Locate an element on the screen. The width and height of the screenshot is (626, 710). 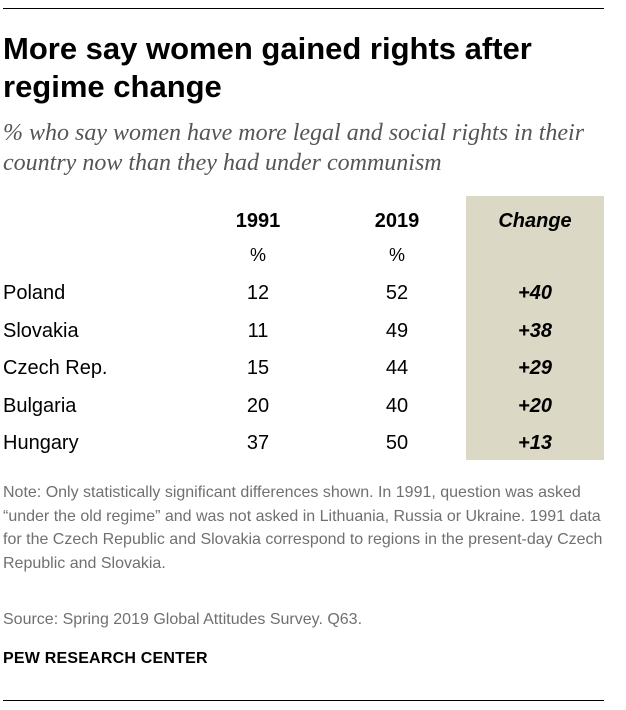
change-column-highlight is located at coordinates (535, 328).